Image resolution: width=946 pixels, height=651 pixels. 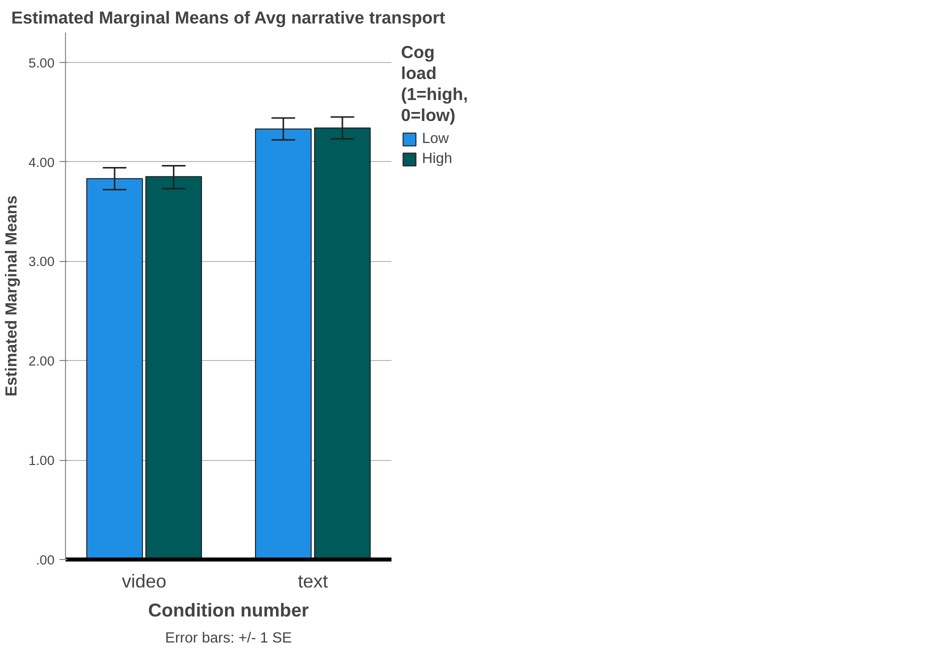 What do you see at coordinates (437, 159) in the screenshot?
I see `legend-label: High` at bounding box center [437, 159].